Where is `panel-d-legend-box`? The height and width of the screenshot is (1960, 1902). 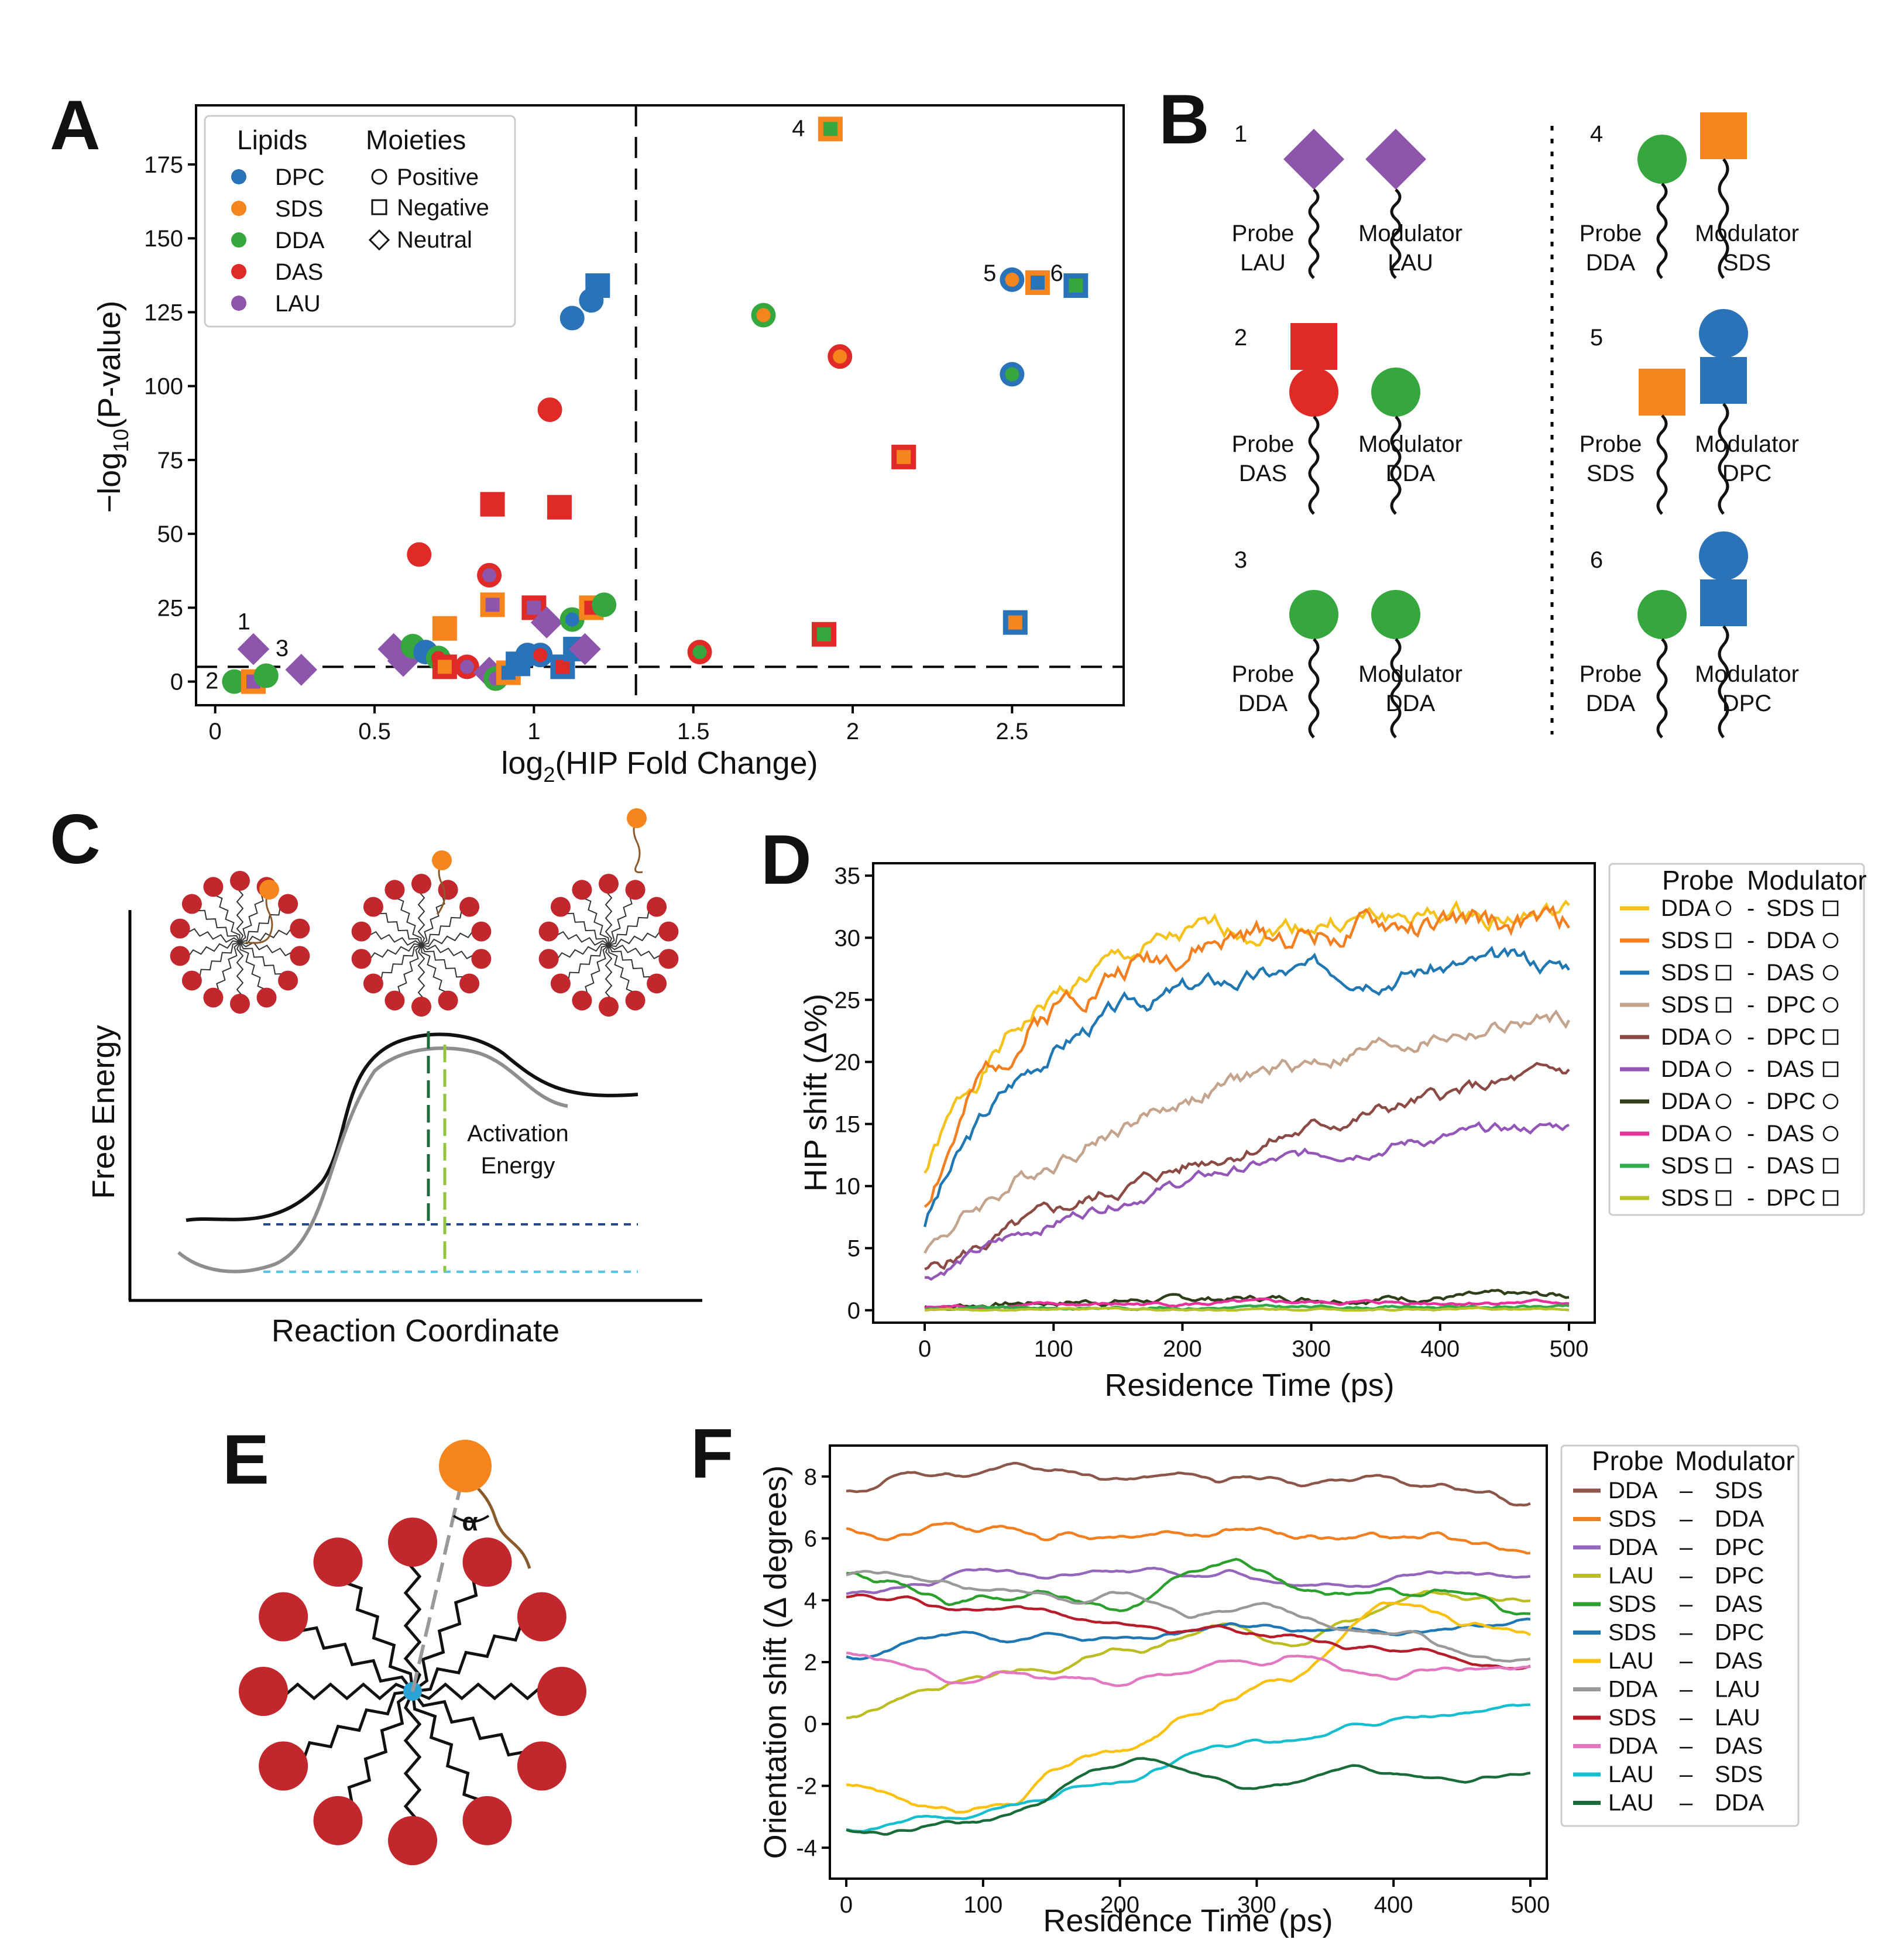
panel-d-legend-box is located at coordinates (1736, 1039).